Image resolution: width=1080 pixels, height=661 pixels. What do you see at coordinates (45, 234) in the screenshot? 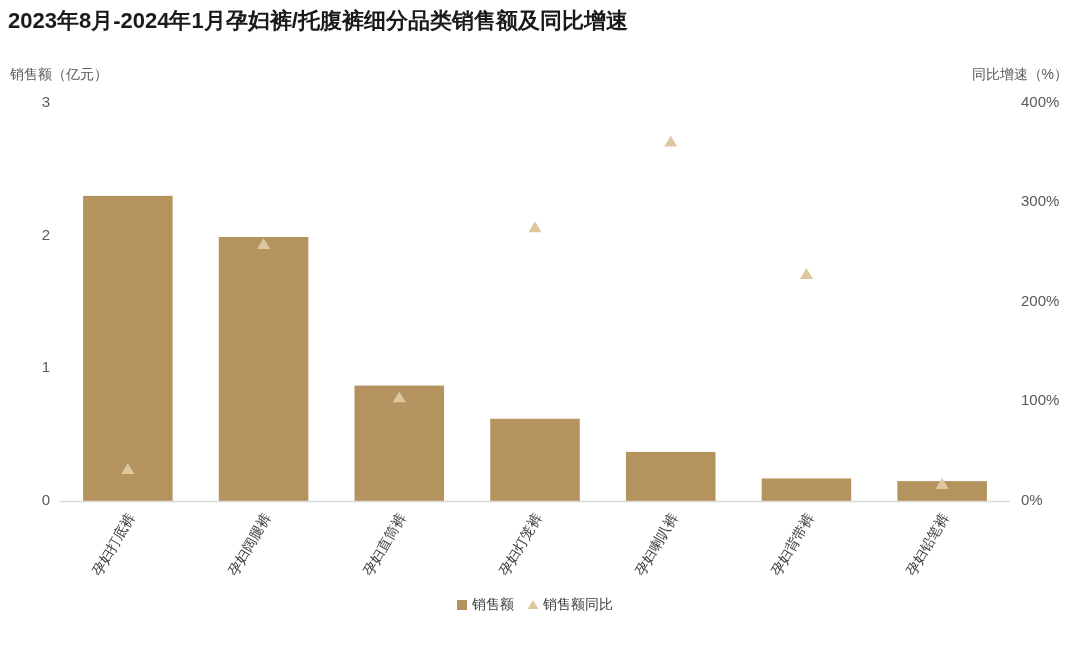
I see `y-tick-label: 2` at bounding box center [45, 234].